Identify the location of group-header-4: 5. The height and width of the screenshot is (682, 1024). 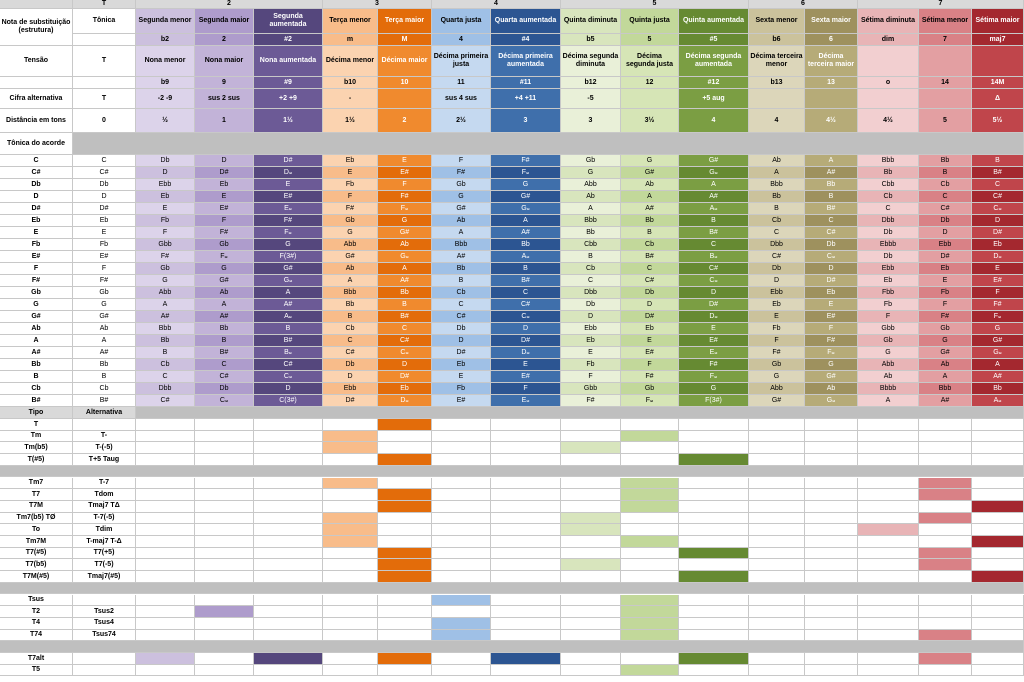
(655, 4).